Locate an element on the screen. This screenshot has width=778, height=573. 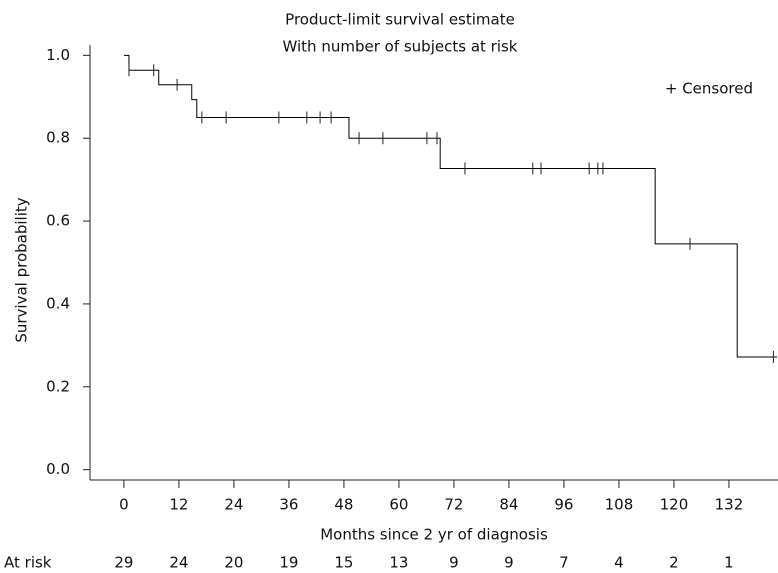
at-risk-value: 19 is located at coordinates (288, 563).